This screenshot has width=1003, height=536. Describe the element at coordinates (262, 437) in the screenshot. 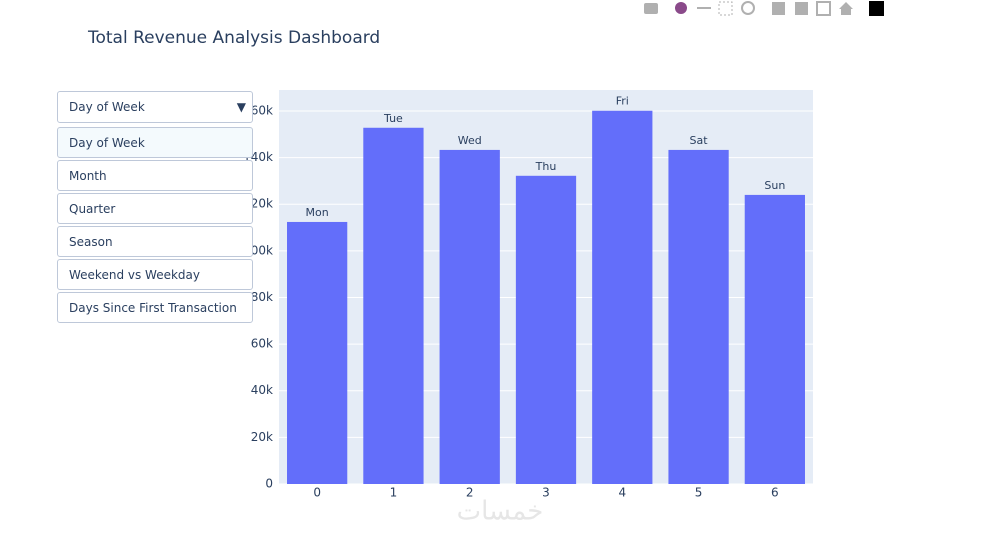

I see `y-tick-label: 20k` at that location.